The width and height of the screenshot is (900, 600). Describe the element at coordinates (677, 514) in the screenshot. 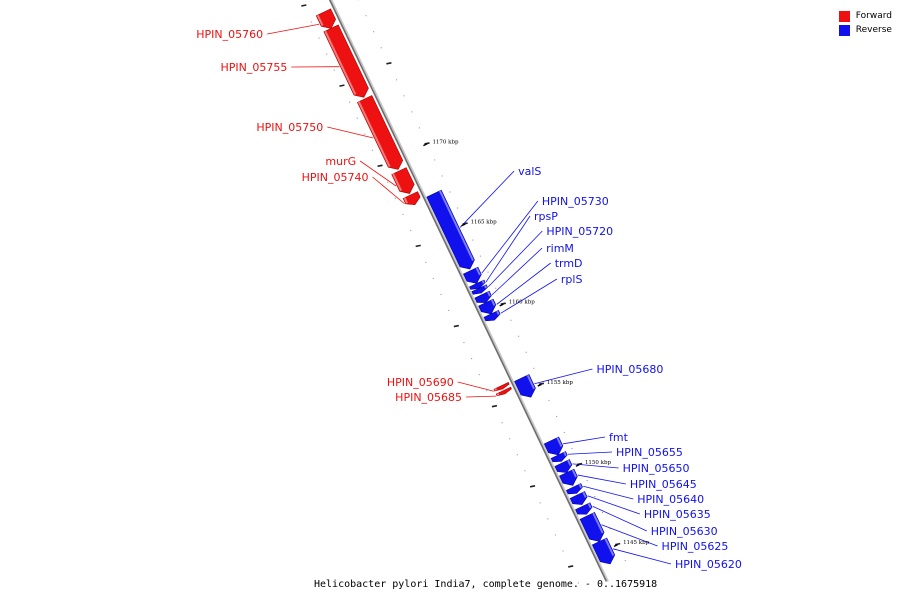

I see `gene-label: HPIN_05635` at that location.